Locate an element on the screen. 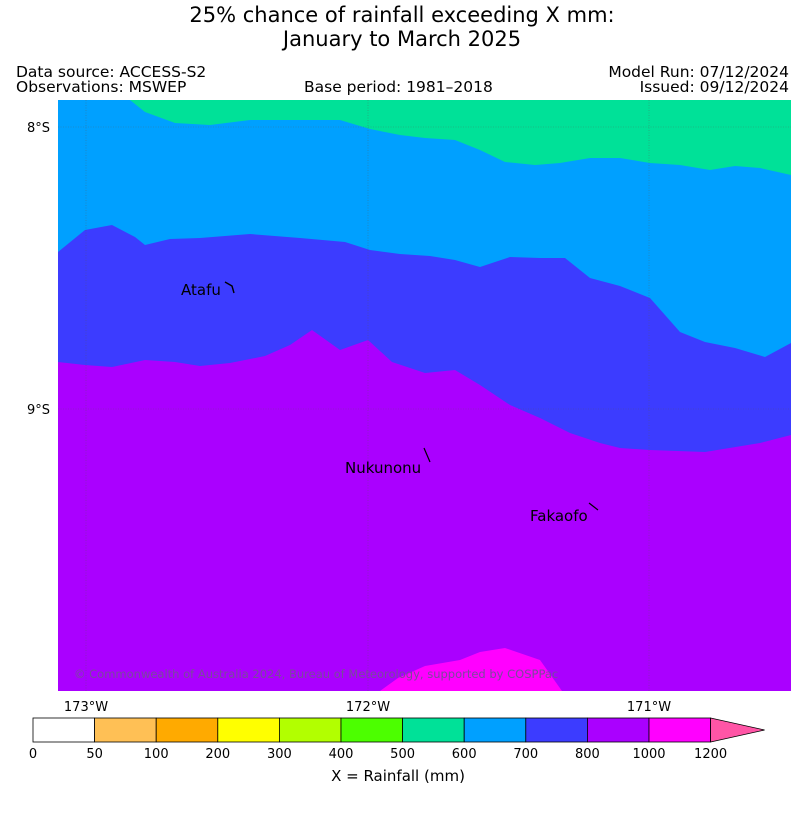 Image resolution: width=804 pixels, height=816 pixels. colorbar-tick-label: 400 is located at coordinates (341, 754).